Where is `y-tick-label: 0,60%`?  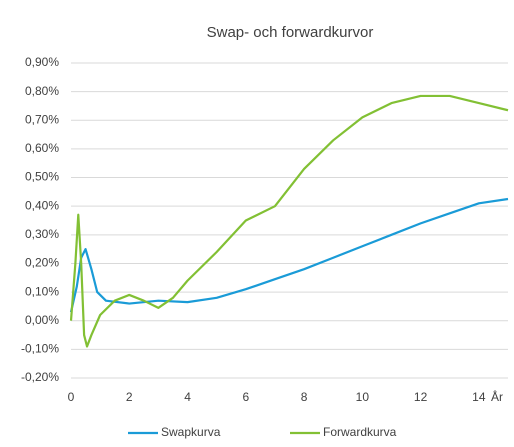 y-tick-label: 0,60% is located at coordinates (42, 148).